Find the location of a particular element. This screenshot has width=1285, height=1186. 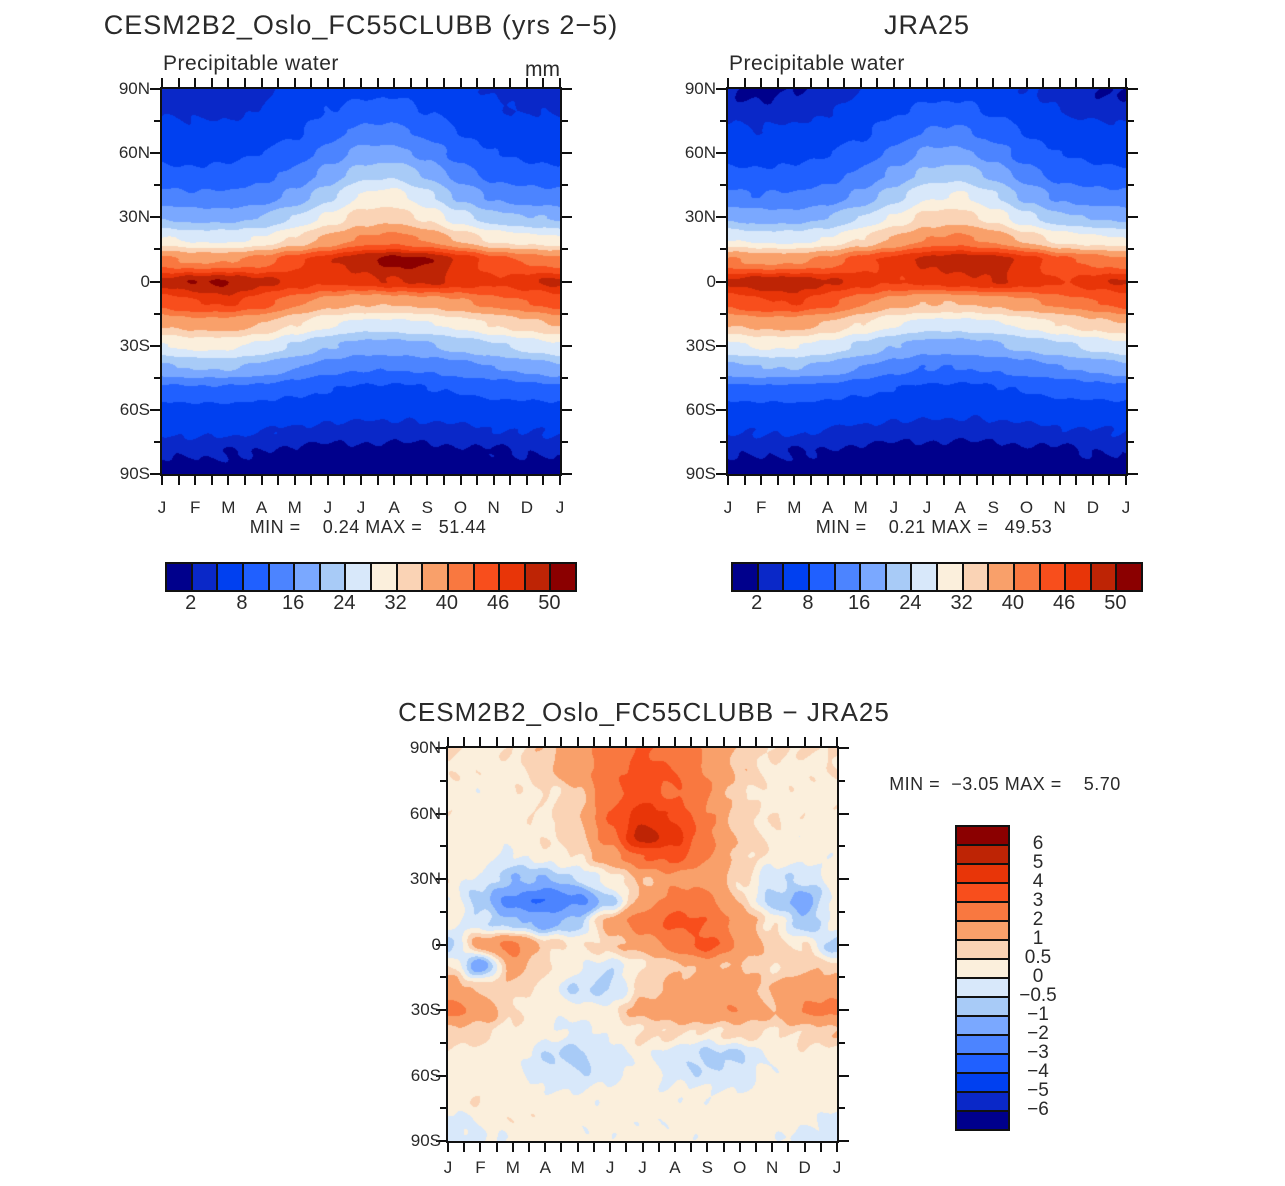

panel1-colorbar is located at coordinates (371, 577).